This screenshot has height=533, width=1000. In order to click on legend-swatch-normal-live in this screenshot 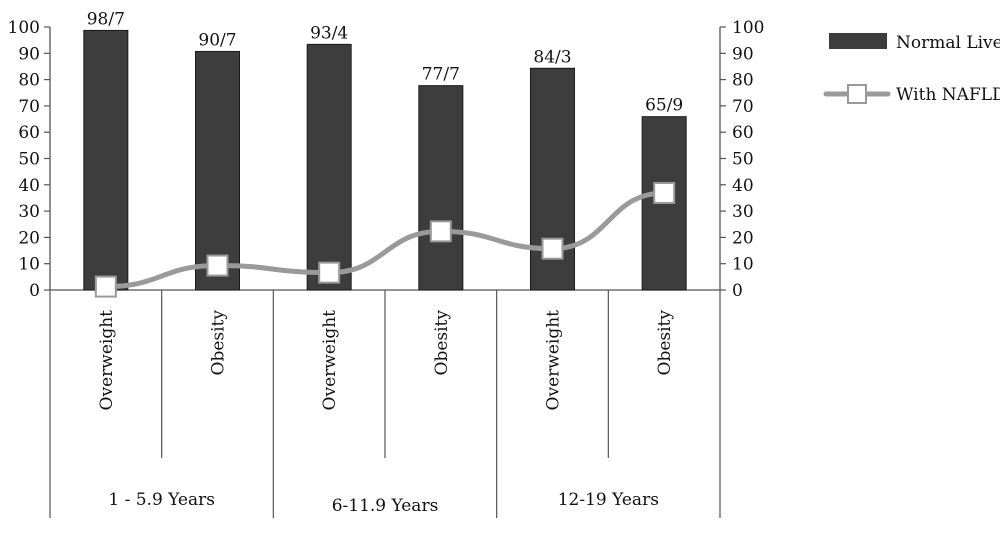, I will do `click(858, 41)`.